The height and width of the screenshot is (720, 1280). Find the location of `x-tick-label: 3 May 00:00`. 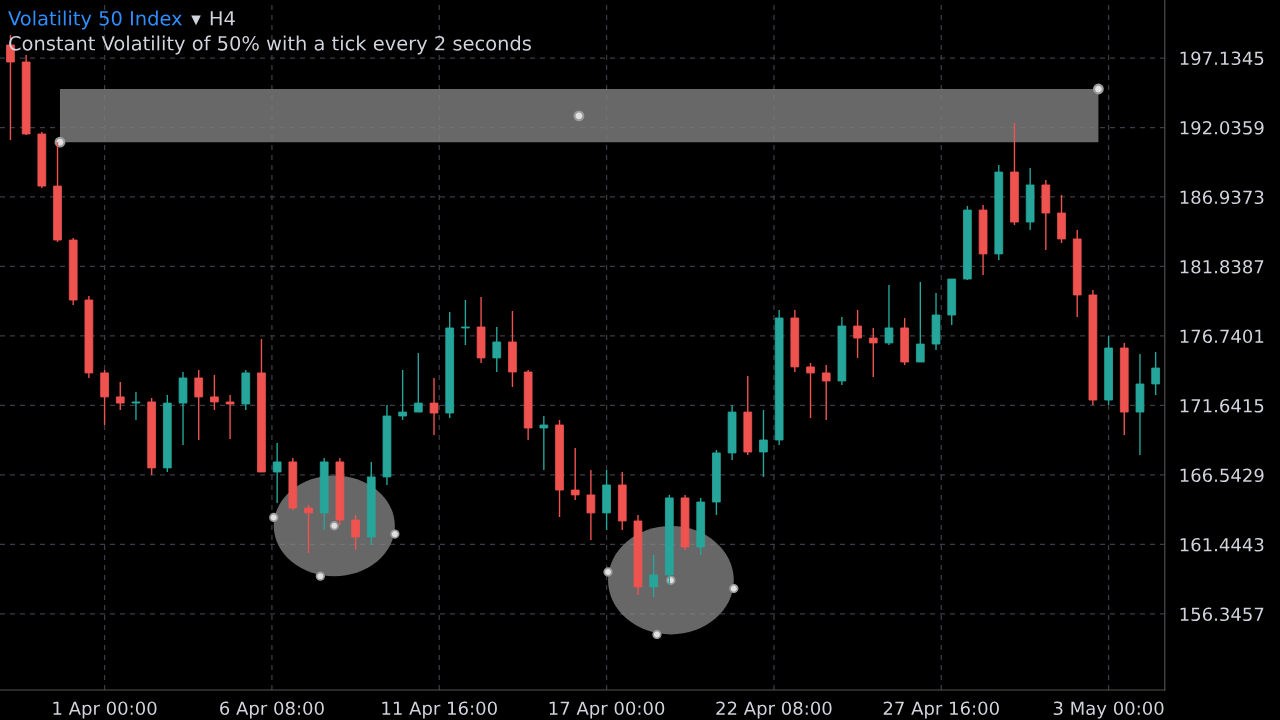

x-tick-label: 3 May 00:00 is located at coordinates (1108, 710).